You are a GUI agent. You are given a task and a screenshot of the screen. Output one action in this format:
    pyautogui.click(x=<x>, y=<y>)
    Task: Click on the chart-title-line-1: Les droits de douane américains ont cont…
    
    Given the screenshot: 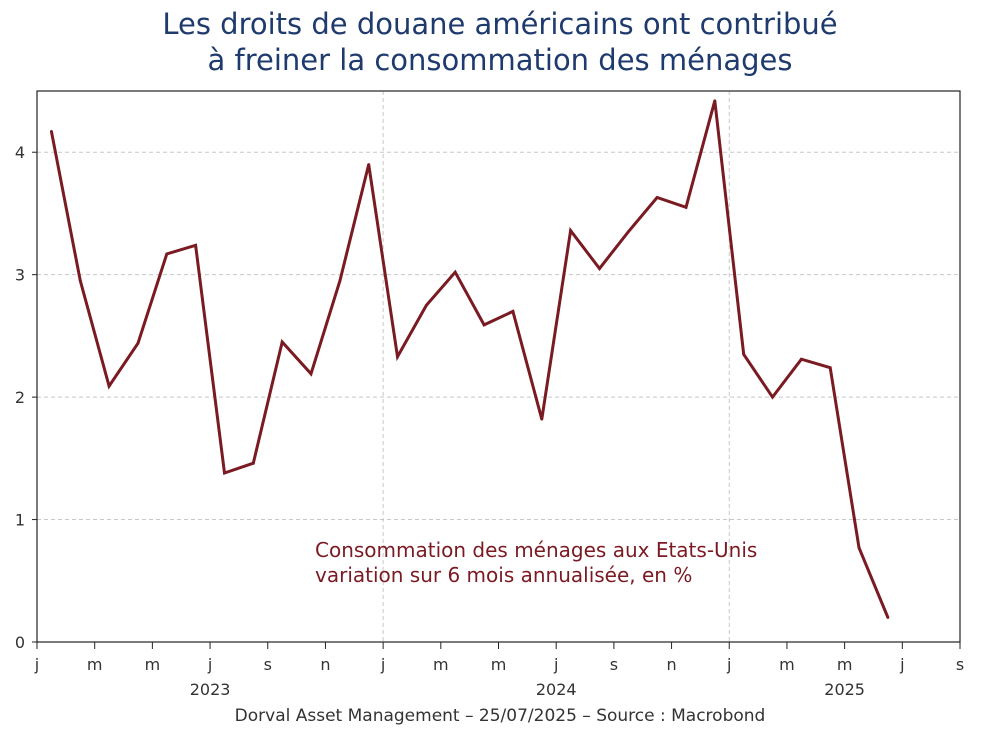 What is the action you would take?
    pyautogui.click(x=500, y=24)
    